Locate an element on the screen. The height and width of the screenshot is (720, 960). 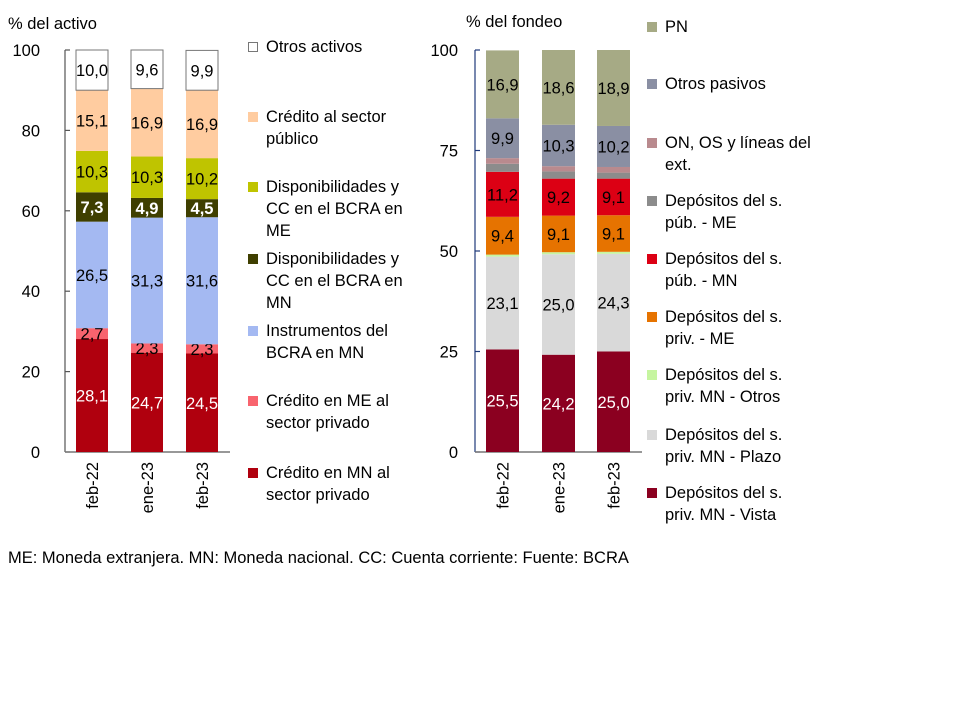
y-tick-label: 75 is located at coordinates (449, 152).